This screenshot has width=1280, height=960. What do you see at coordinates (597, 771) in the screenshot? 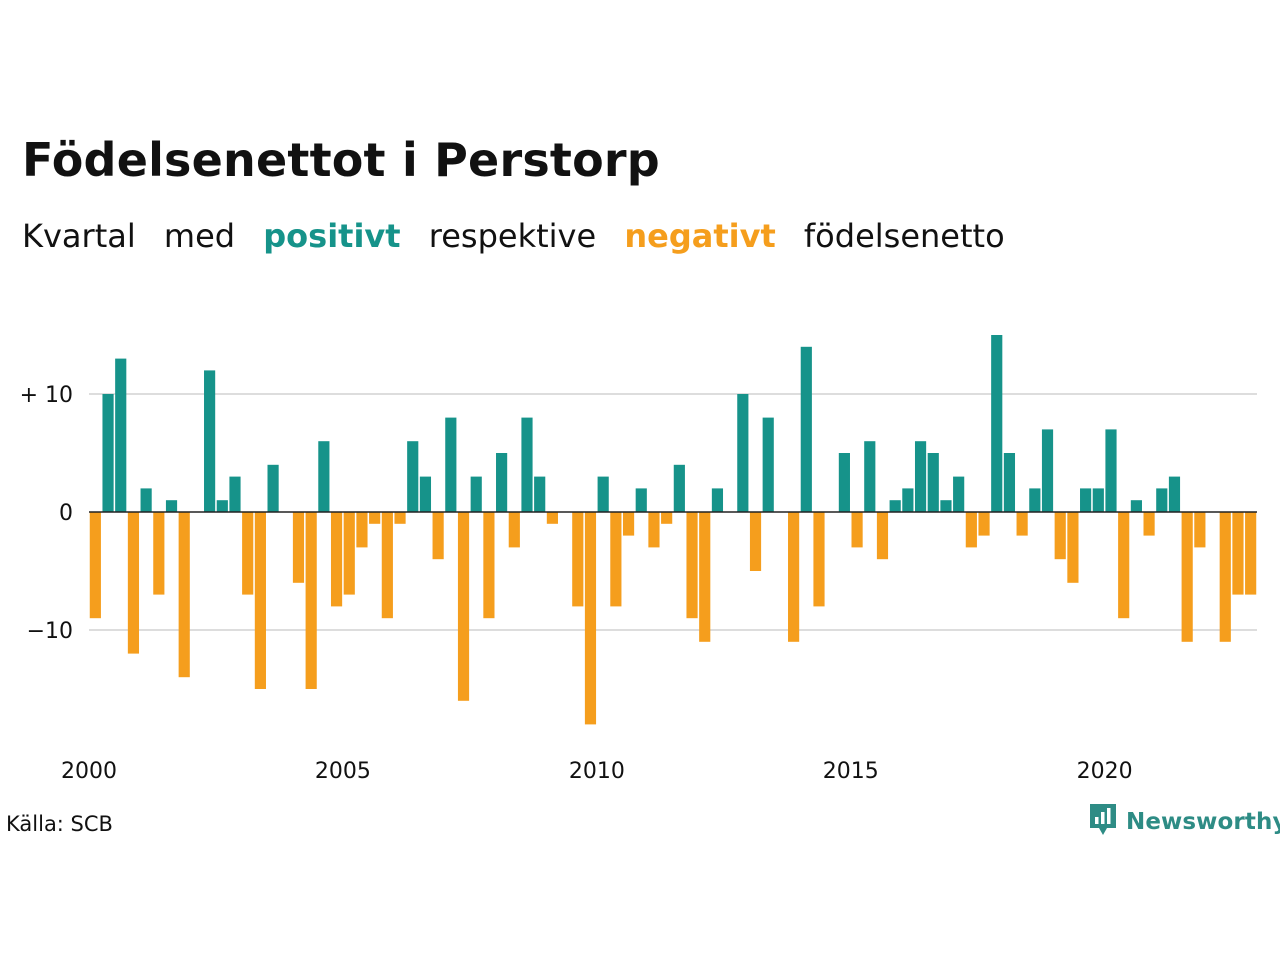
I see `x-tick-label: 2010` at bounding box center [597, 771].